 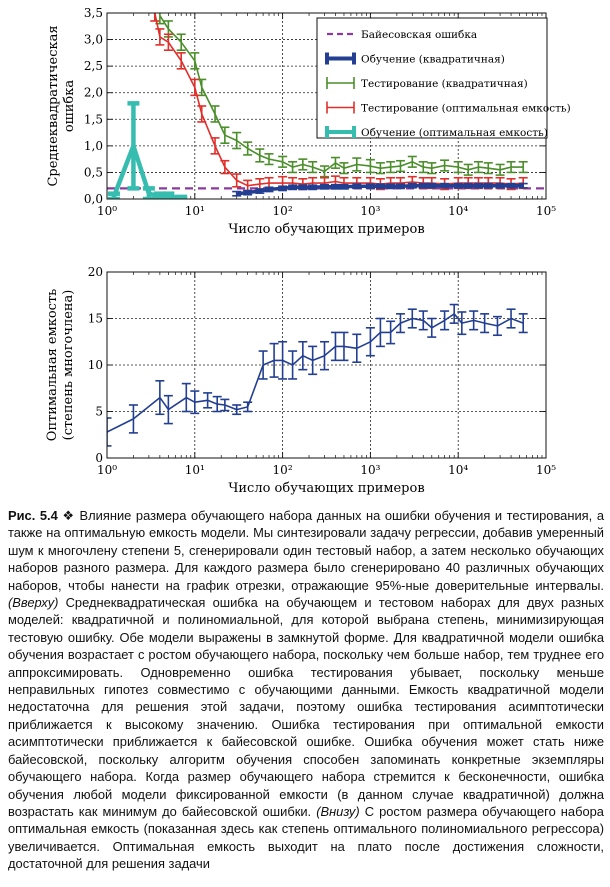 I want to click on c1-x-tick-label: 10⁵, so click(x=546, y=470).